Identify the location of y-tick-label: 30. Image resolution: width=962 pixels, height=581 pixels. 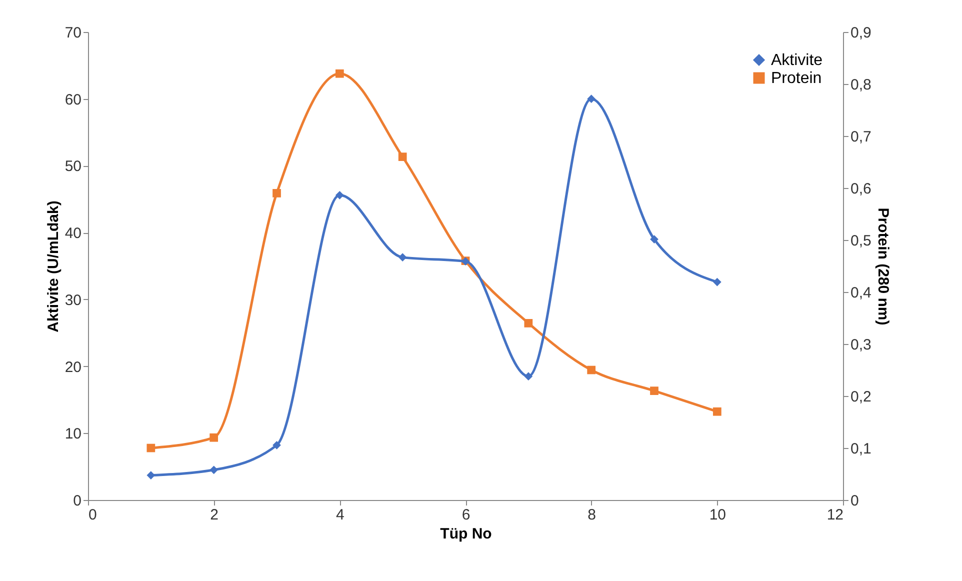
(73, 300).